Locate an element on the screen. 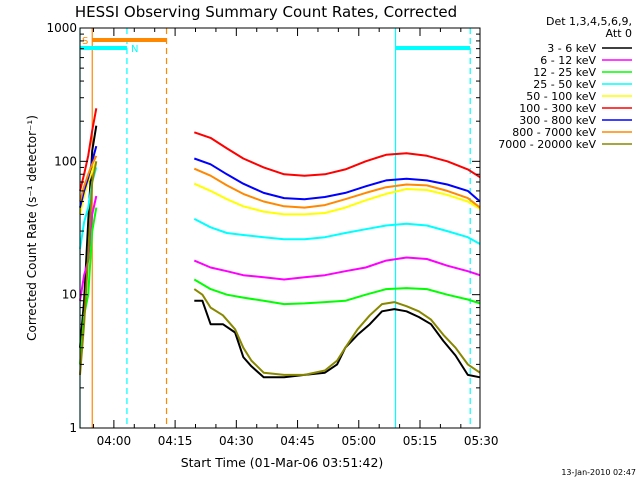  x-tick-label: 04:15 is located at coordinates (175, 441).